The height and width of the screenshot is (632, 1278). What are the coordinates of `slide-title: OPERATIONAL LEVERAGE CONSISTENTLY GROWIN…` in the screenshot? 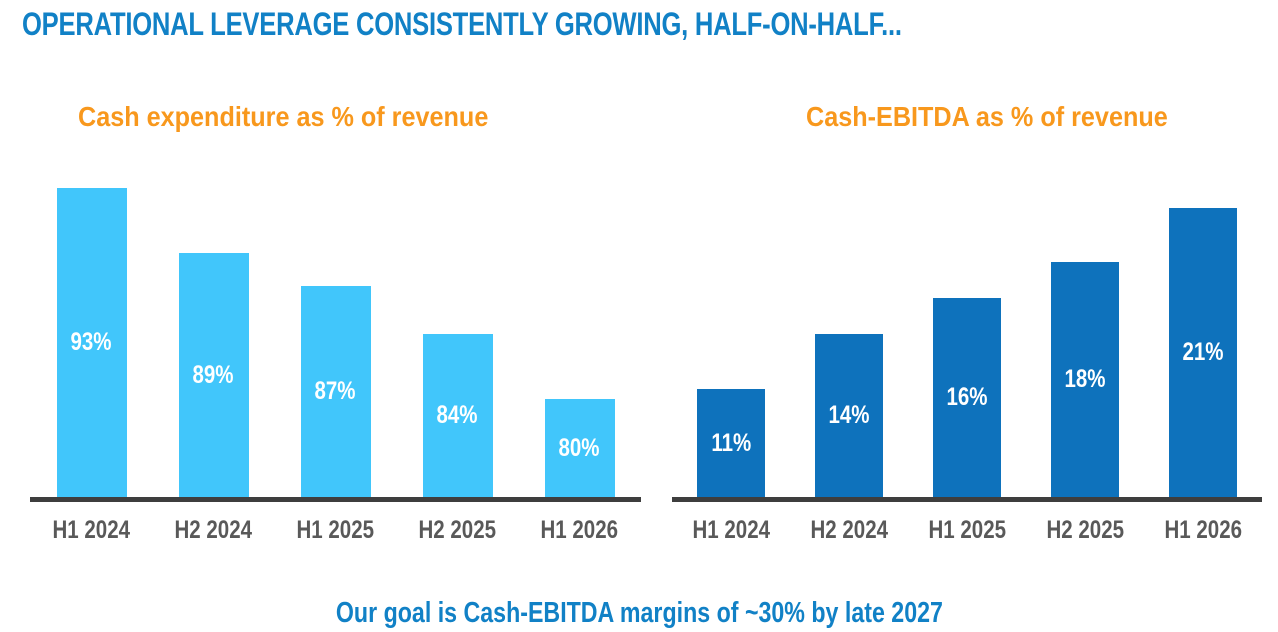 It's located at (462, 24).